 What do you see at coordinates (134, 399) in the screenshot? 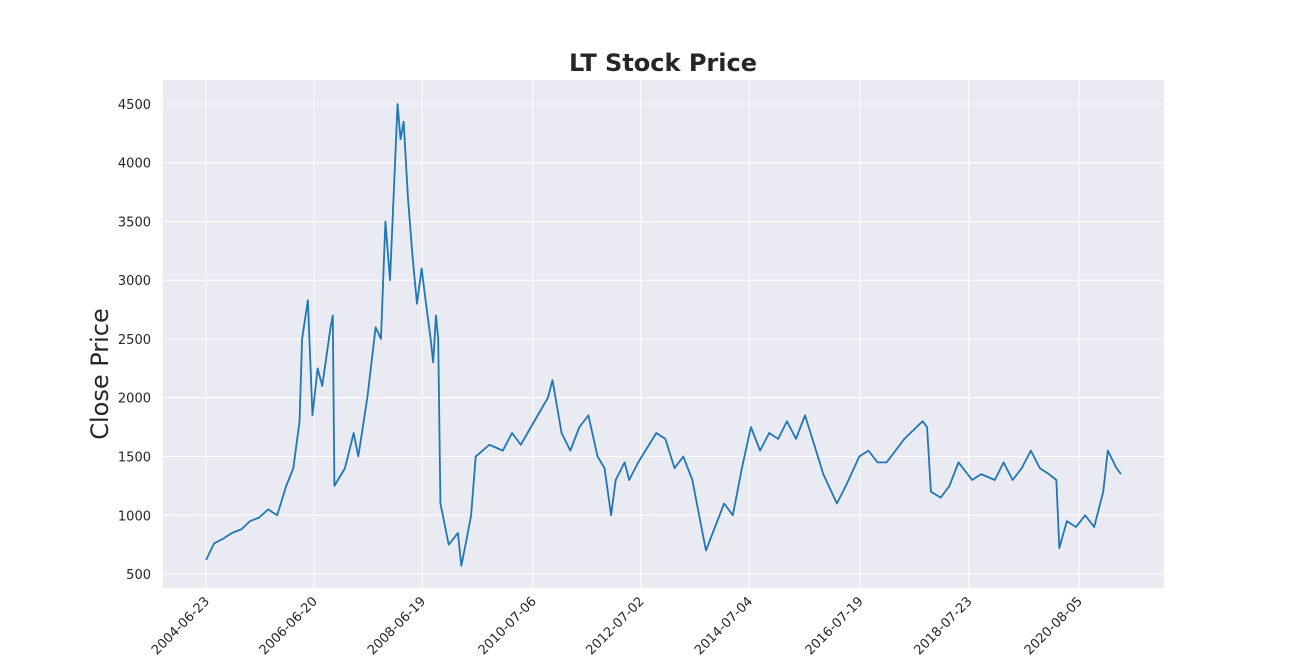
I see `y-tick-label: 2000` at bounding box center [134, 399].